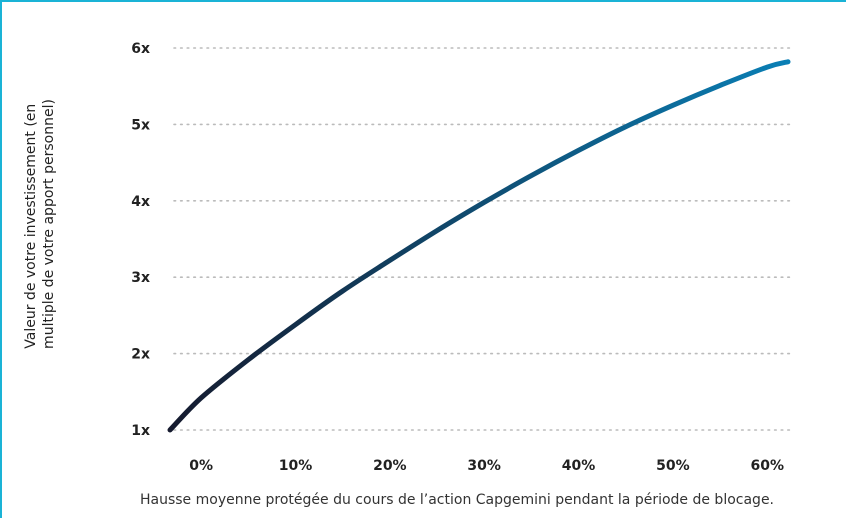  I want to click on y-tick-label: 5x, so click(140, 125).